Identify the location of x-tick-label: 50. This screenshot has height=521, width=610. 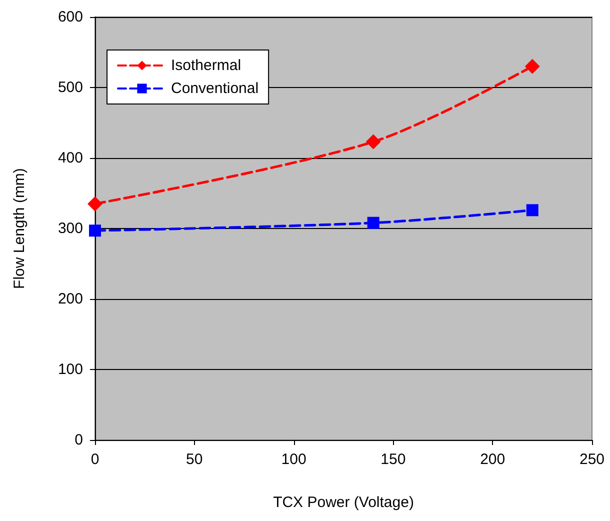
(194, 459).